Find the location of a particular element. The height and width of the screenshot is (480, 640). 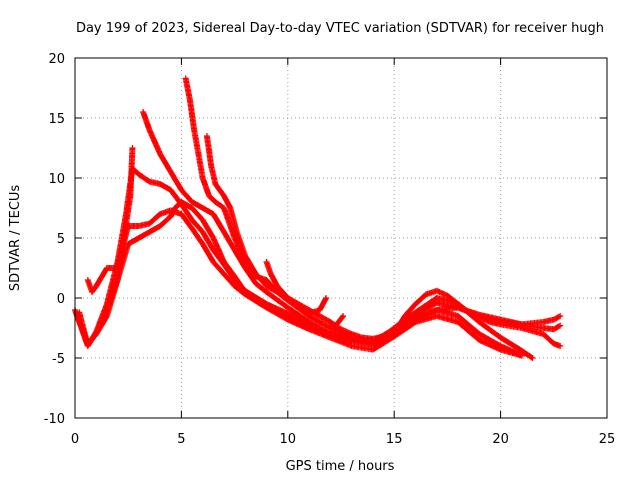

y-axis-label: SDTVAR / TECUs is located at coordinates (15, 238).